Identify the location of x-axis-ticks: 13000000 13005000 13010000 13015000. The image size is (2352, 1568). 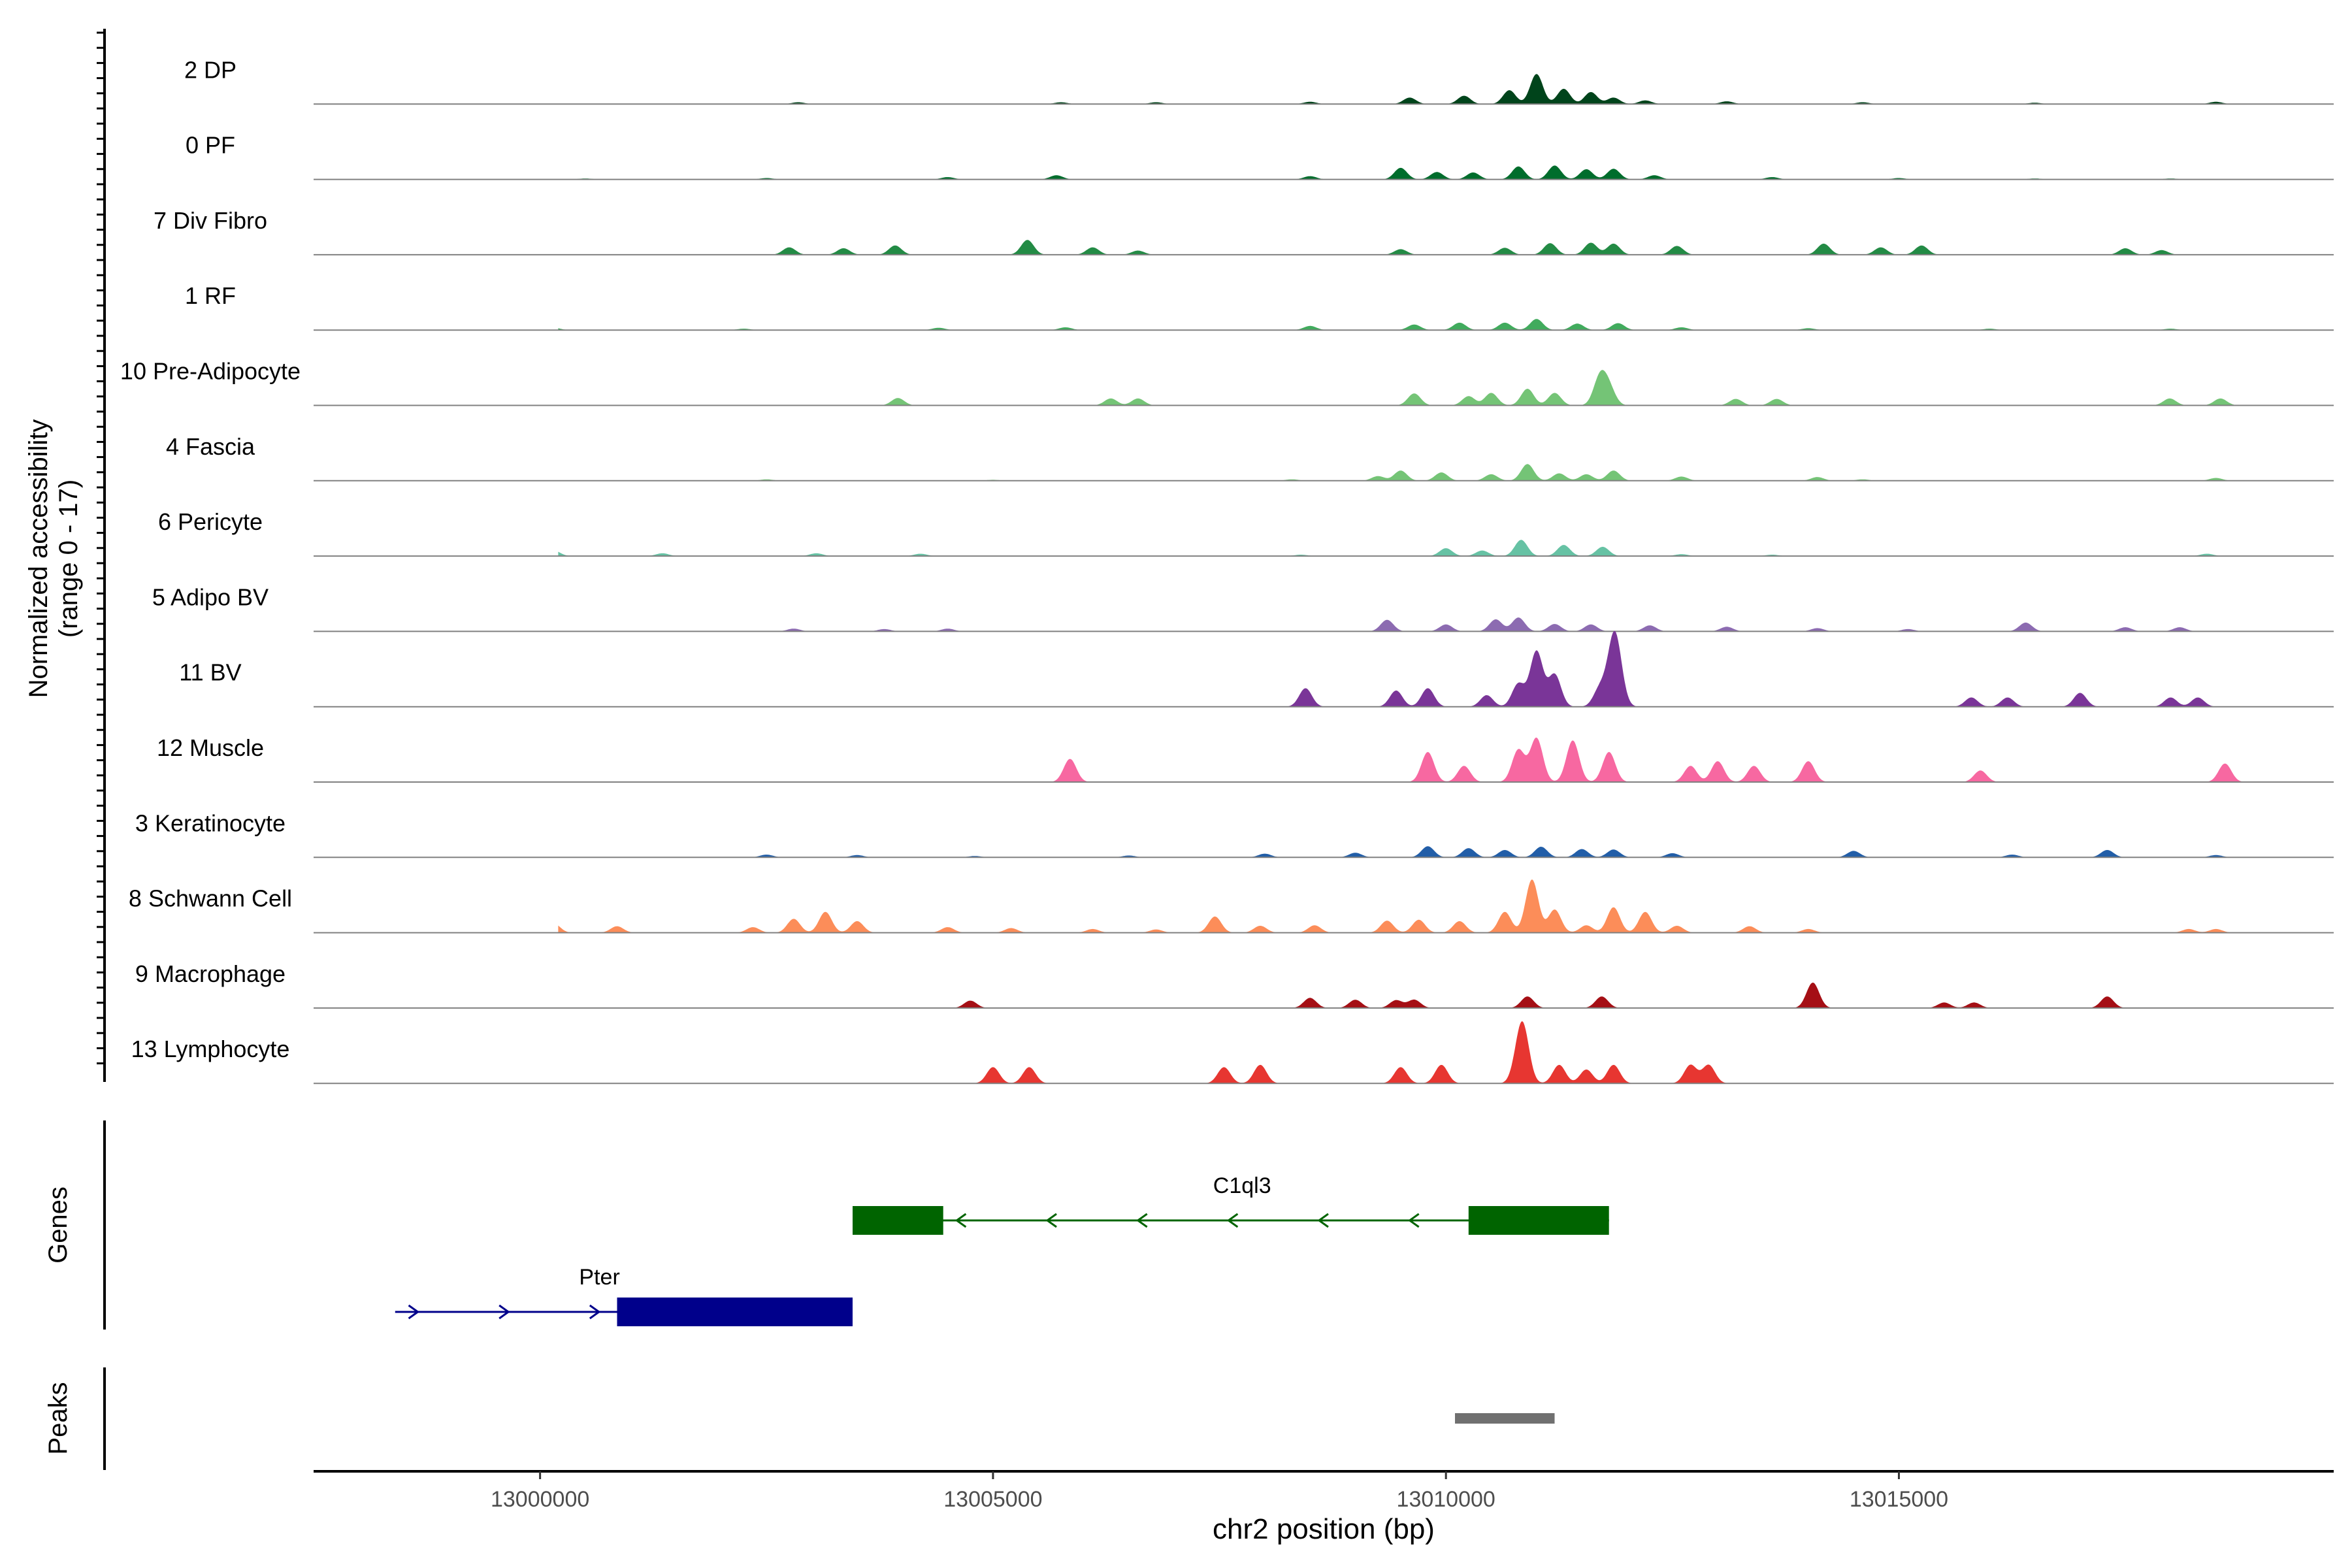
(1219, 1491).